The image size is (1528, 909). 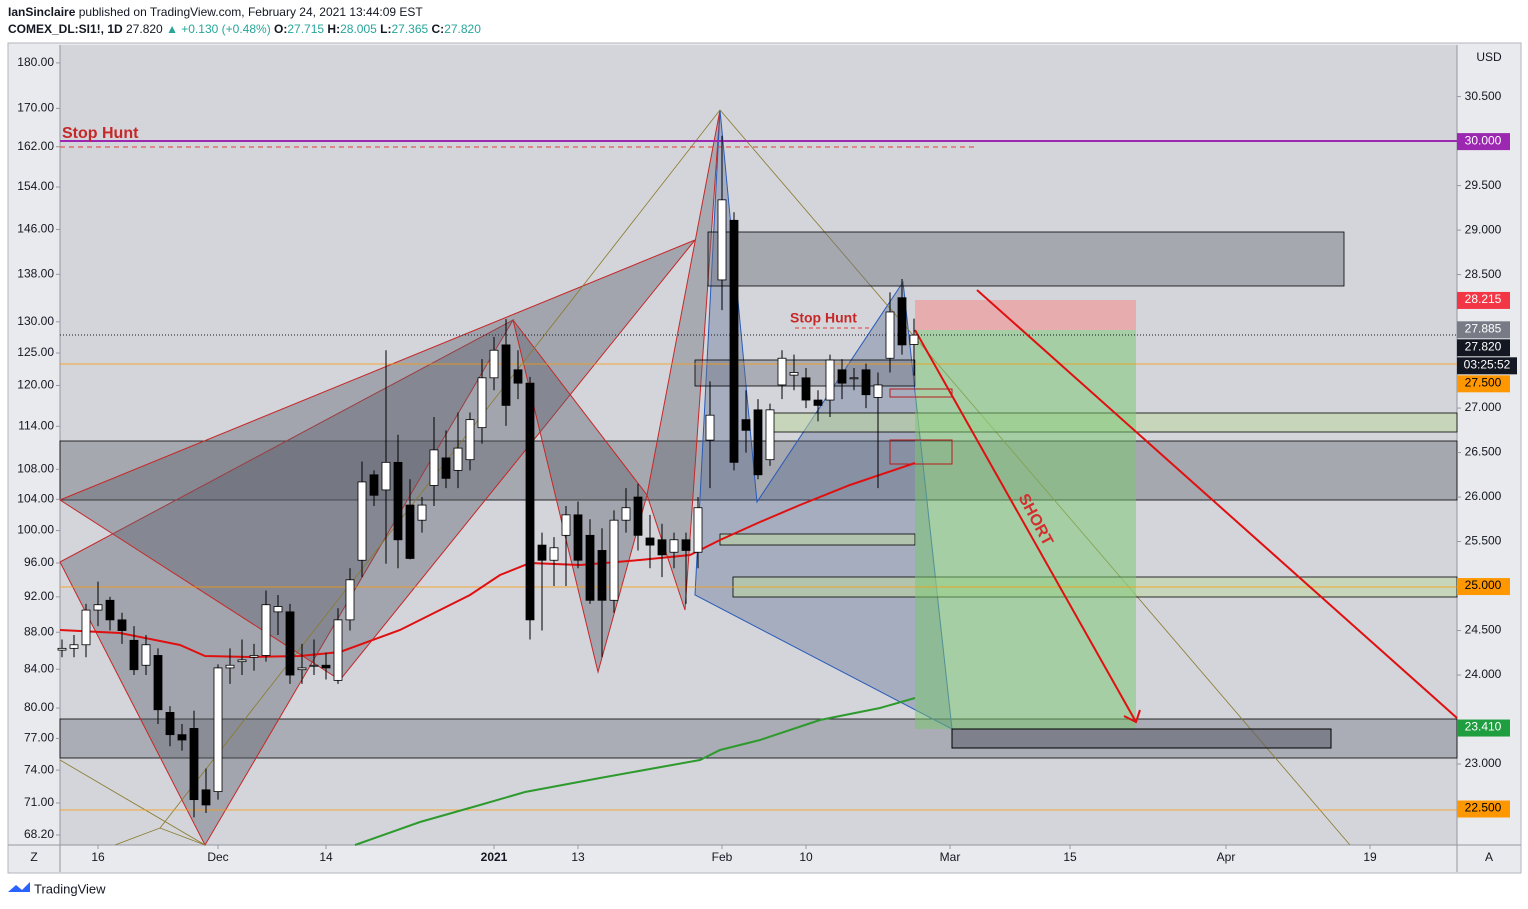 What do you see at coordinates (1483, 674) in the screenshot?
I see `y-tick-label: 24.000` at bounding box center [1483, 674].